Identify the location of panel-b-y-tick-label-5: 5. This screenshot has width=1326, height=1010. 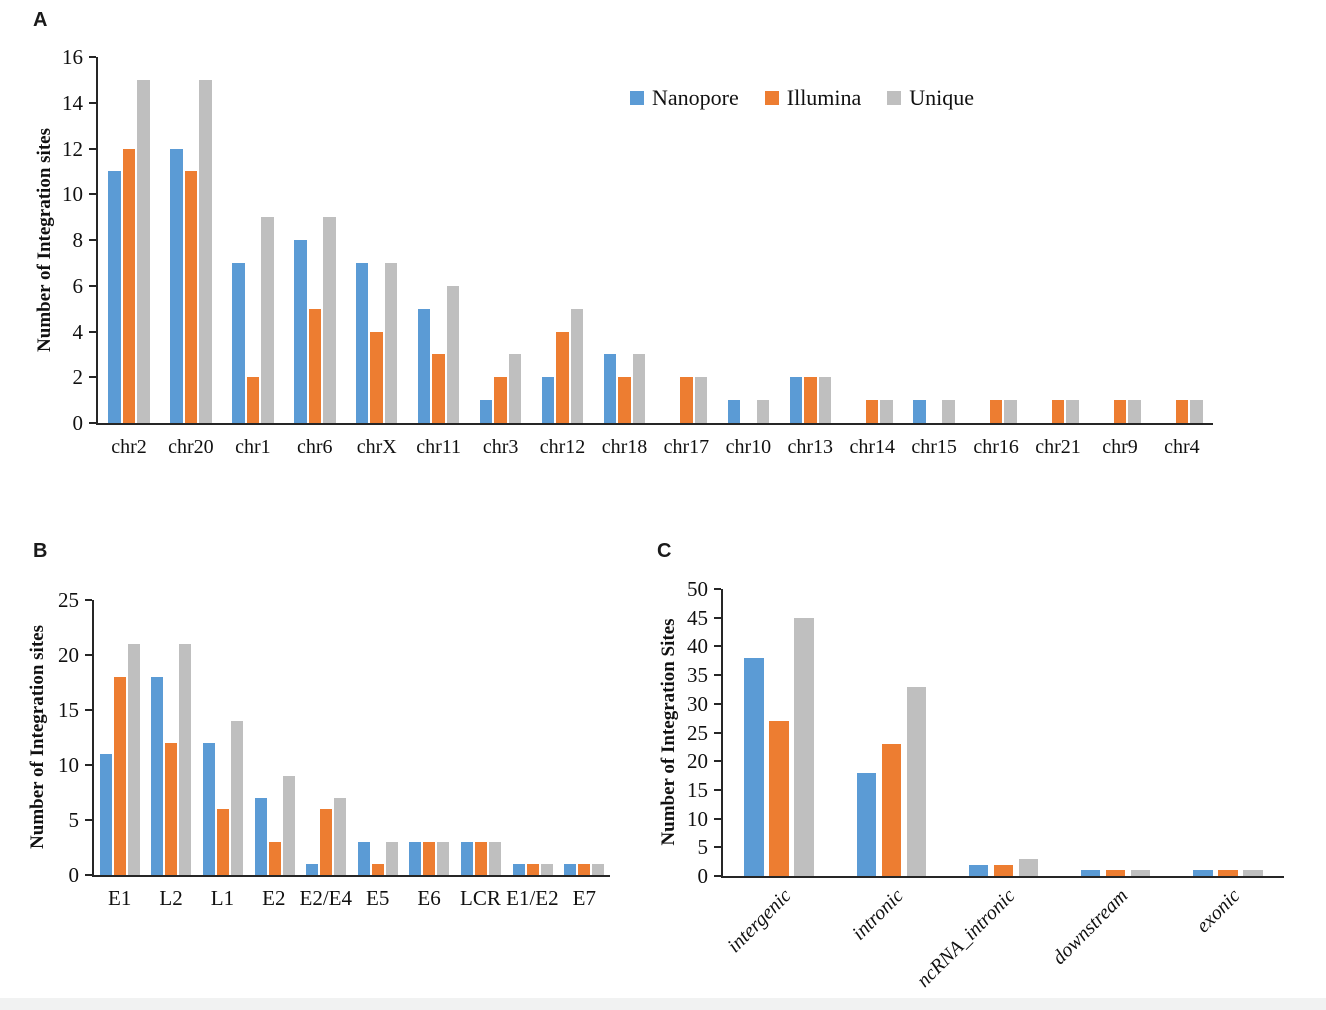
(74, 820).